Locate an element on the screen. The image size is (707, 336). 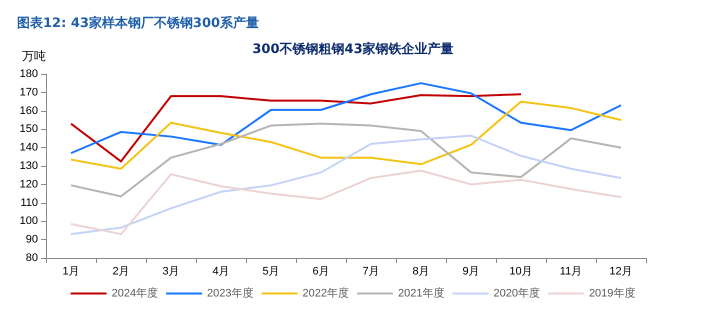
x-tick-label: 2月 is located at coordinates (121, 272).